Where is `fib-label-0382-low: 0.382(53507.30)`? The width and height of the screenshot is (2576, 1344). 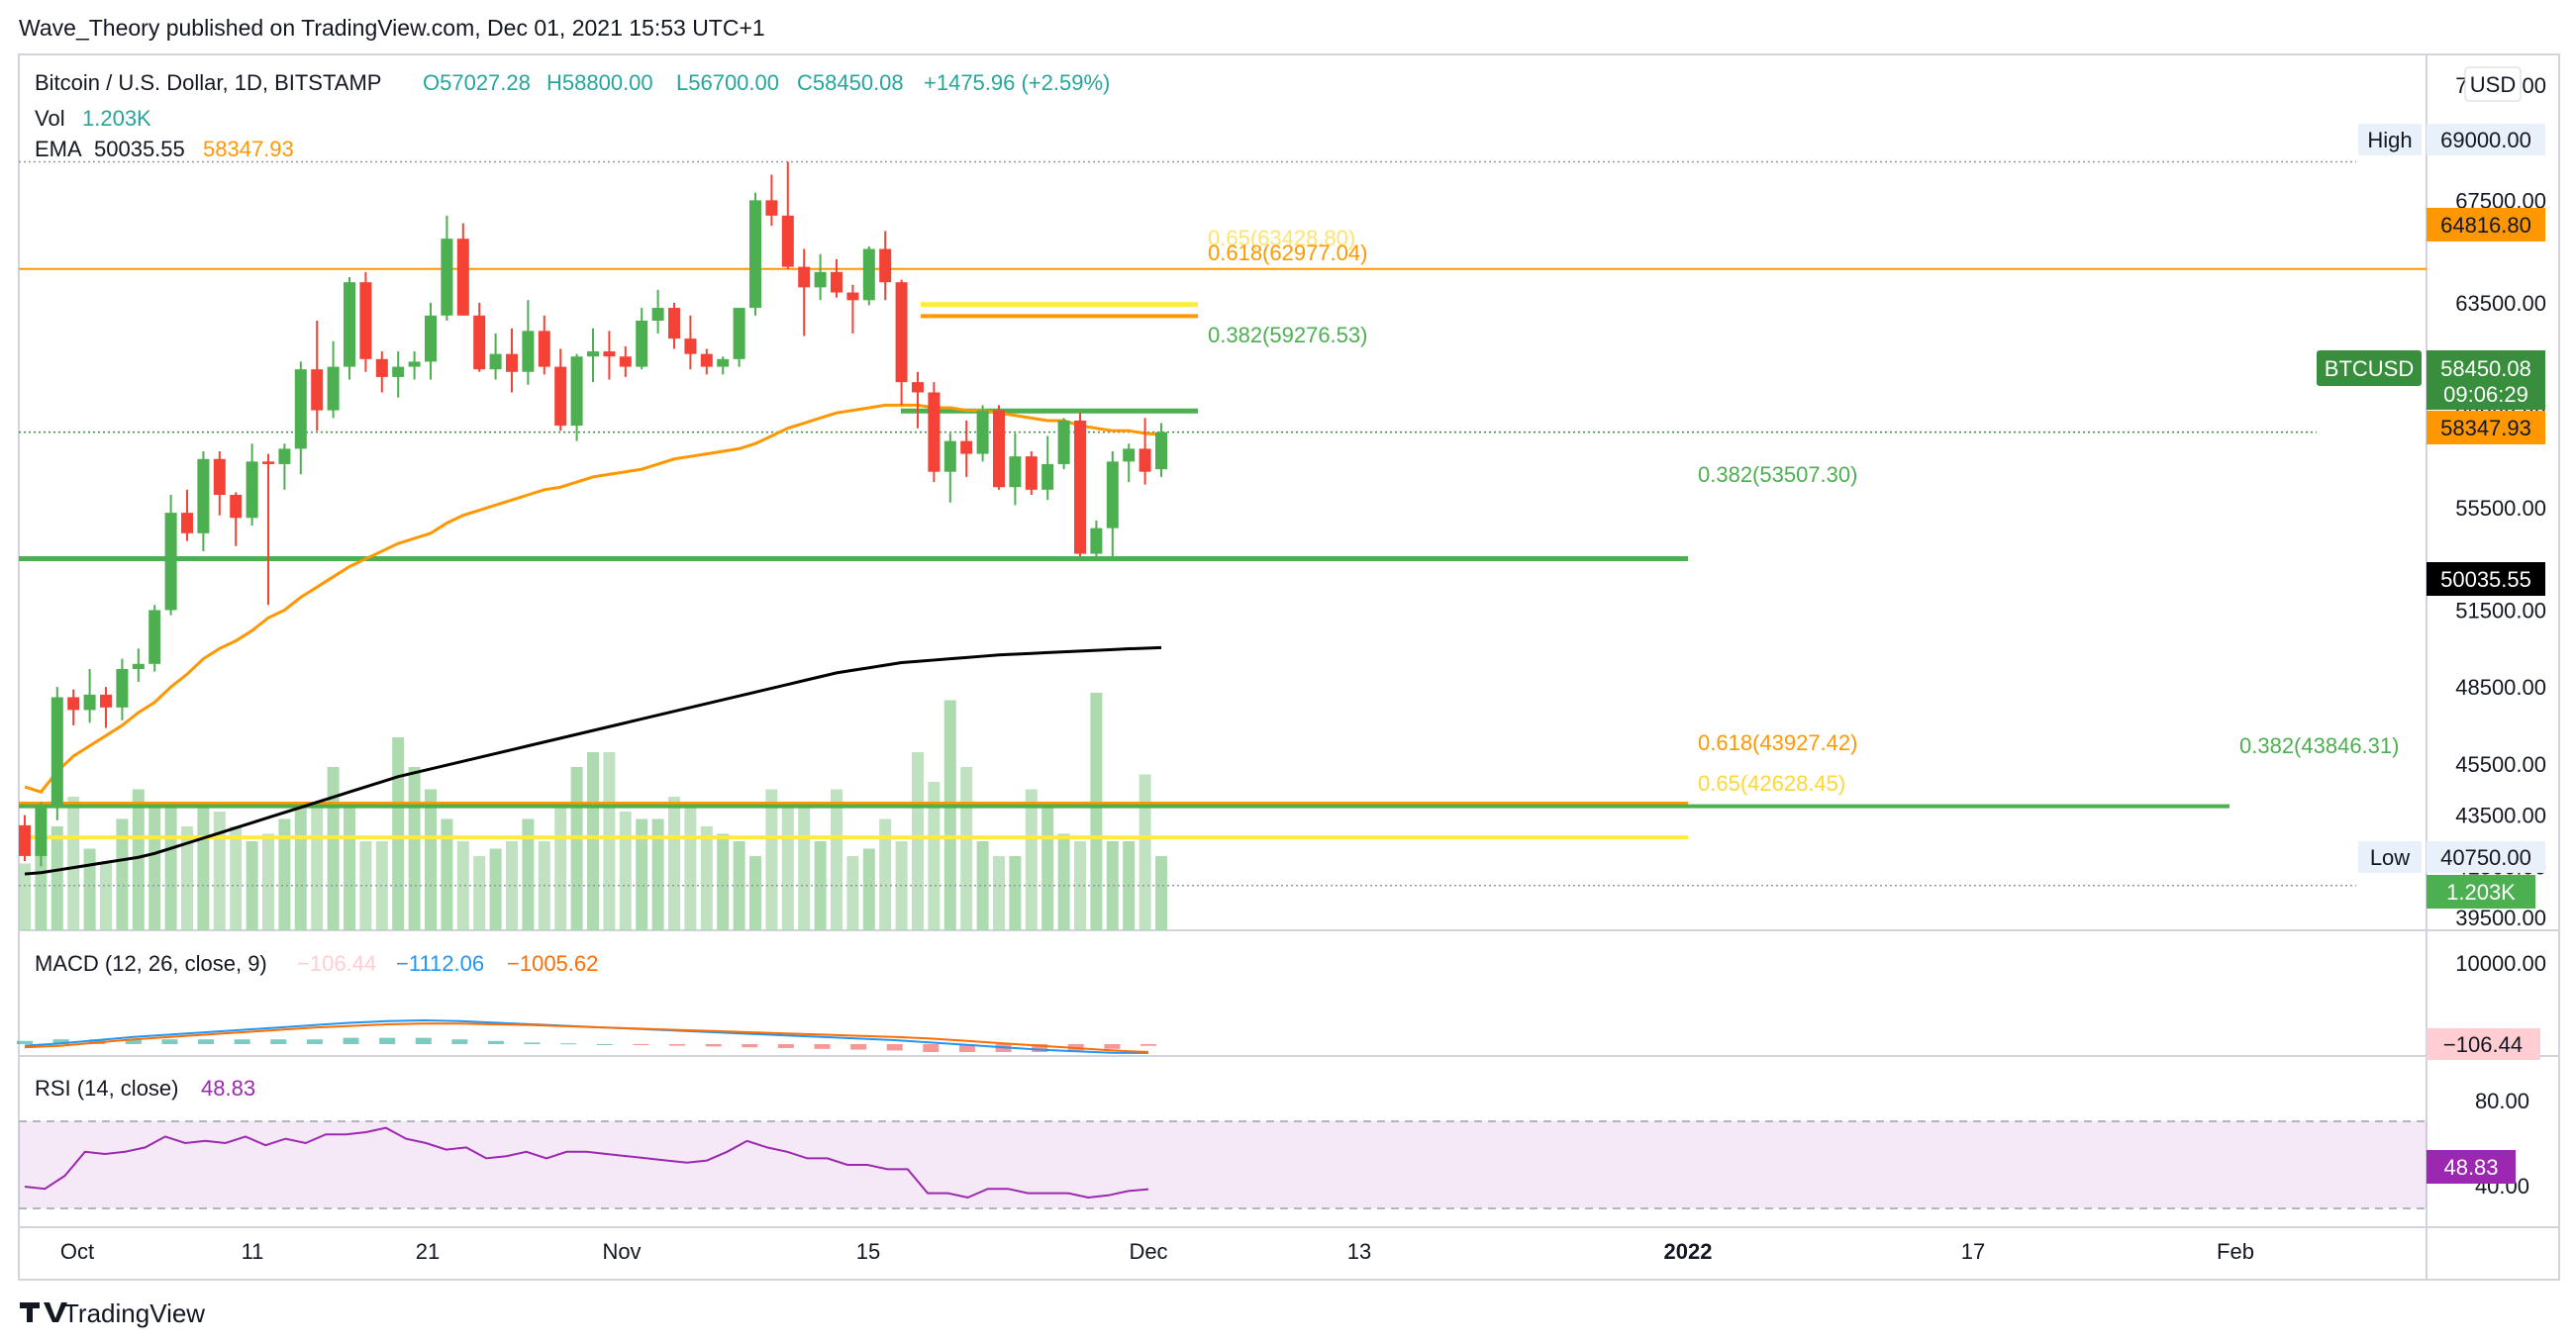 fib-label-0382-low: 0.382(53507.30) is located at coordinates (1778, 475).